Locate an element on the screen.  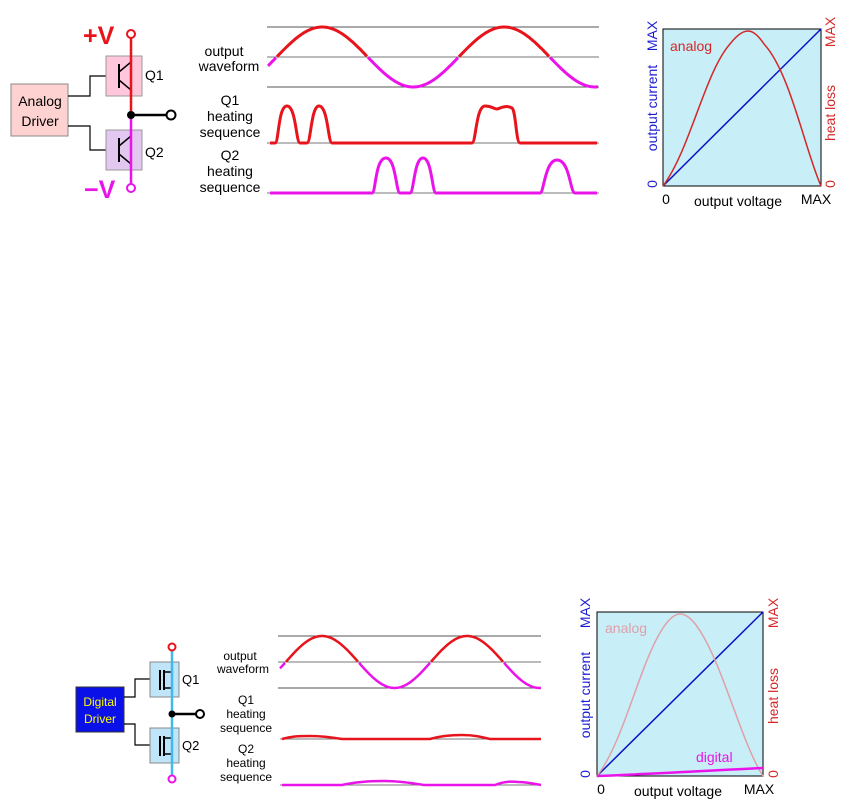
analog-negative-terminal is located at coordinates (131, 188).